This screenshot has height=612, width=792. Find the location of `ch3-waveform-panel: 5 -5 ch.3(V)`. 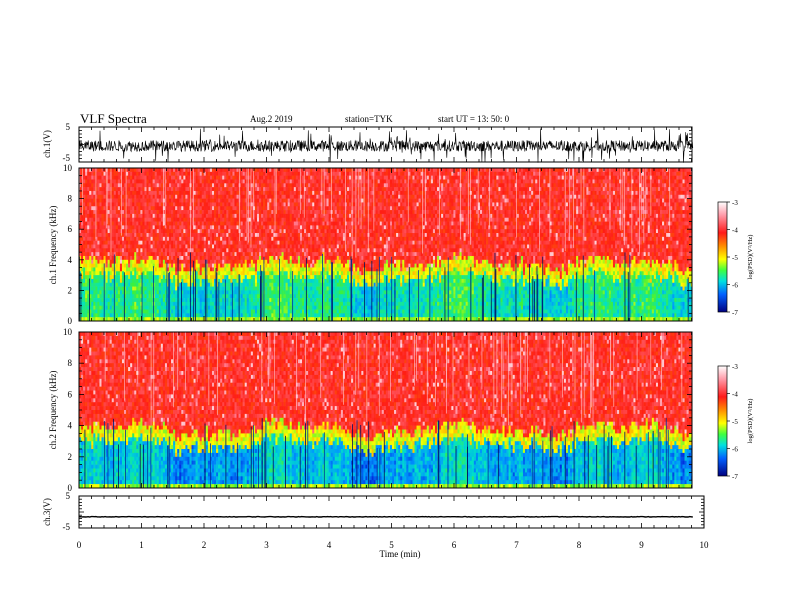

ch3-waveform-panel: 5 -5 ch.3(V) is located at coordinates (373, 511).